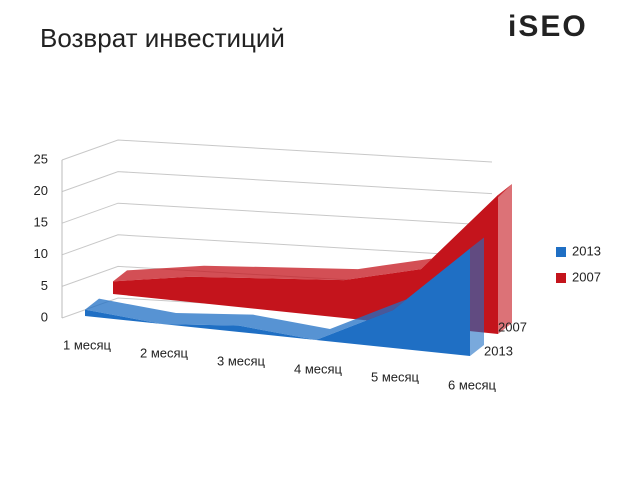 The height and width of the screenshot is (491, 635). I want to click on legend-label: 2007, so click(586, 276).